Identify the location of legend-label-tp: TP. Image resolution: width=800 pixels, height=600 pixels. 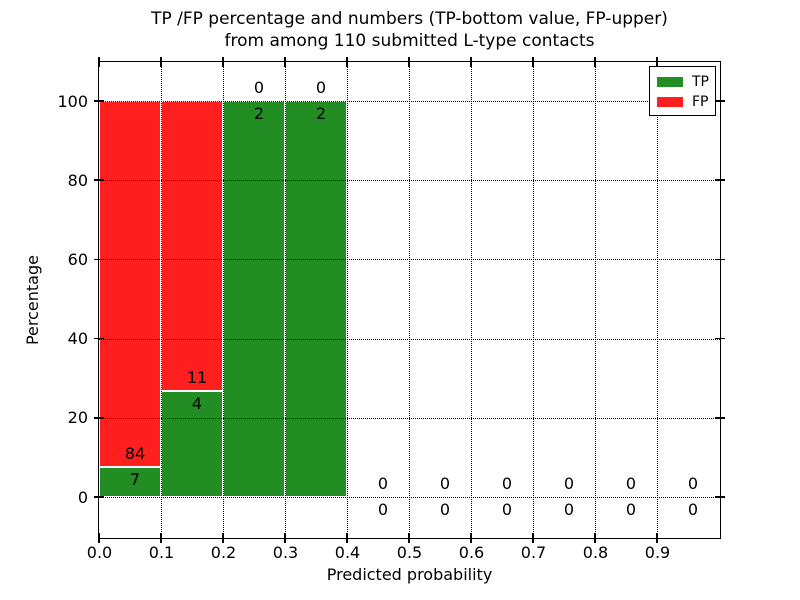
(700, 81).